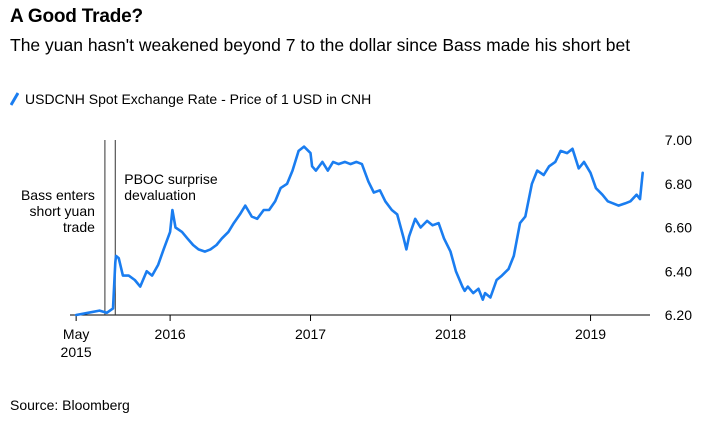 The image size is (711, 434). What do you see at coordinates (678, 184) in the screenshot?
I see `y-tick-label: 6.80` at bounding box center [678, 184].